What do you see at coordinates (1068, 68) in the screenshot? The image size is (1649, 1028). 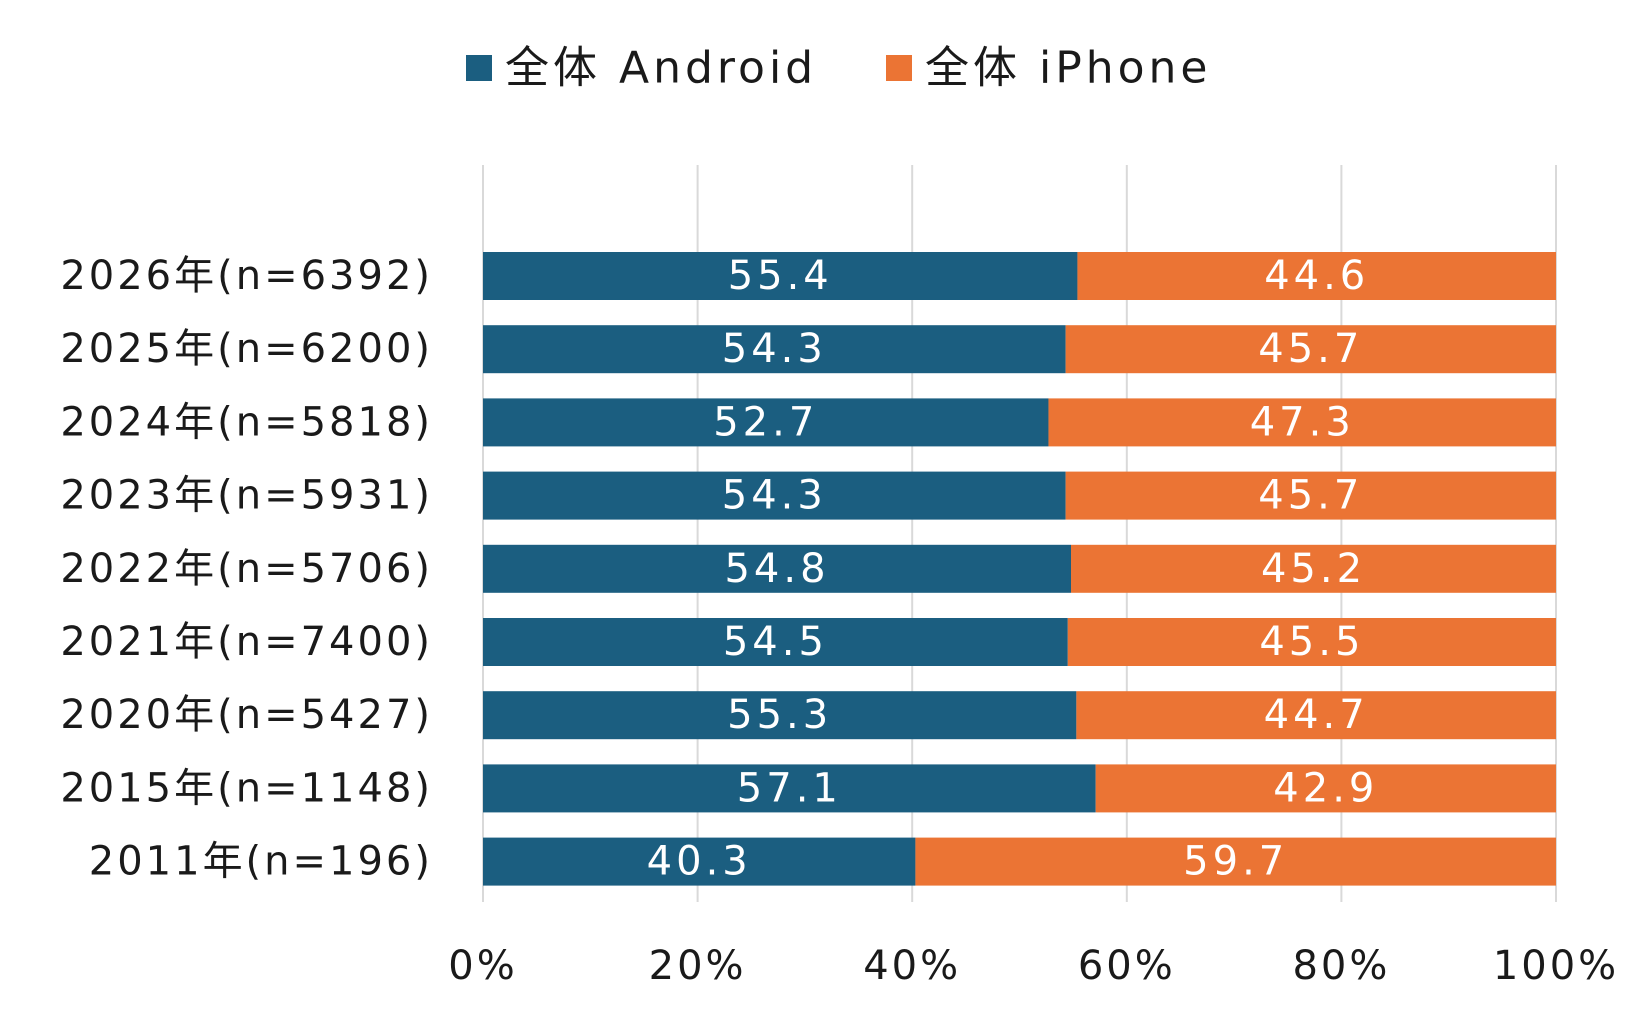 I see `legend-label-iphone: 全体 iPhone` at bounding box center [1068, 68].